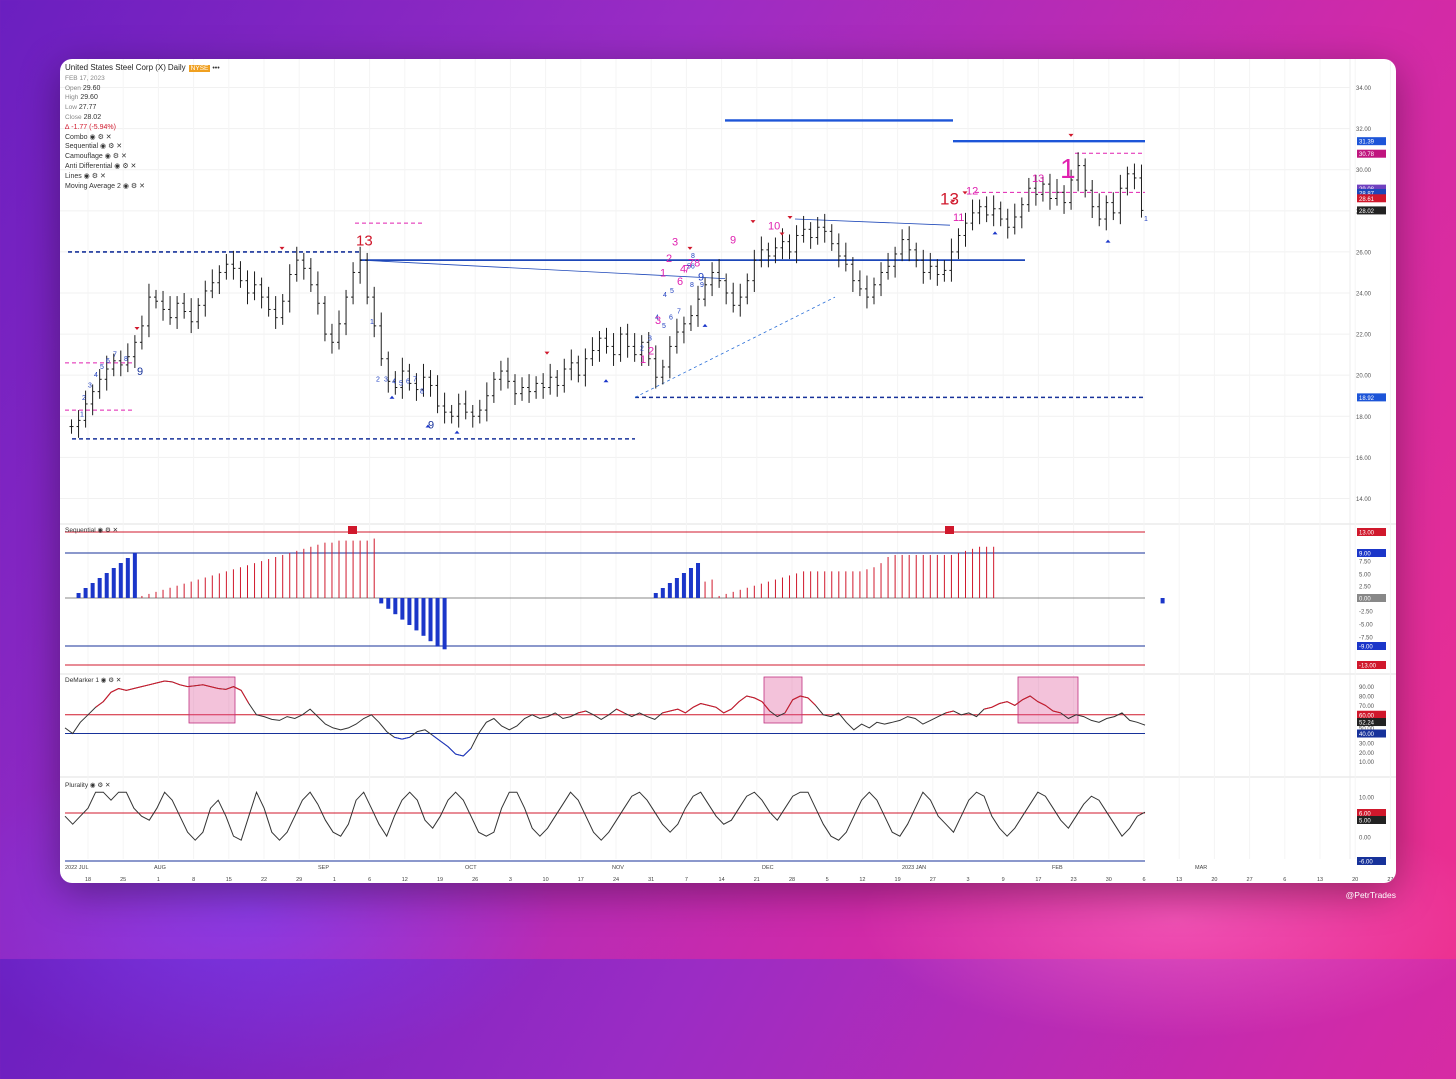 The image size is (1456, 1079). What do you see at coordinates (216, 68) in the screenshot?
I see `more-icon: •••` at bounding box center [216, 68].